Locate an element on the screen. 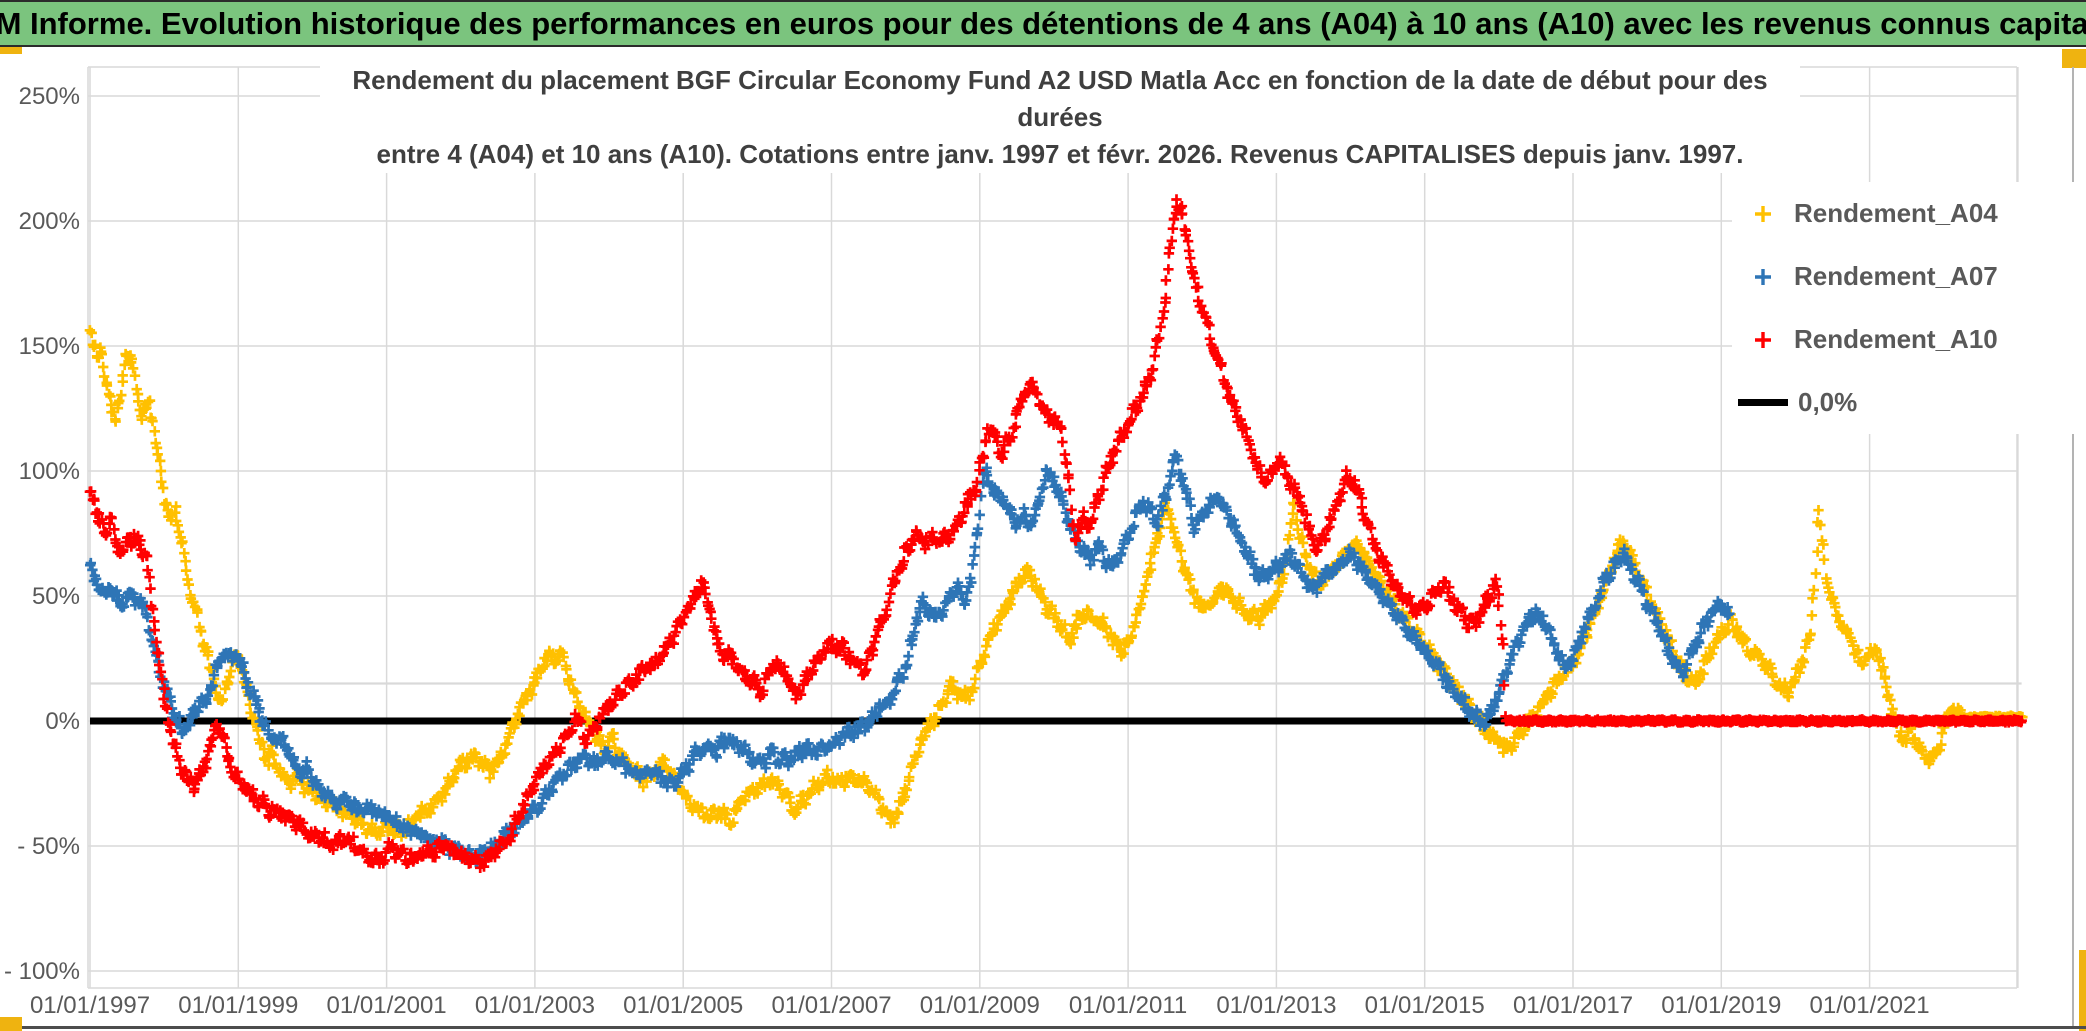 Image resolution: width=2086 pixels, height=1031 pixels. svg-text: 01/01/1999 is located at coordinates (238, 1005).